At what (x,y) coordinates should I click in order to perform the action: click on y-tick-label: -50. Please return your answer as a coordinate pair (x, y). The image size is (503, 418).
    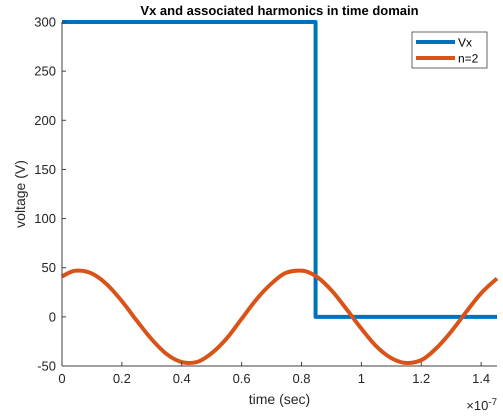
    Looking at the image, I should click on (46, 366).